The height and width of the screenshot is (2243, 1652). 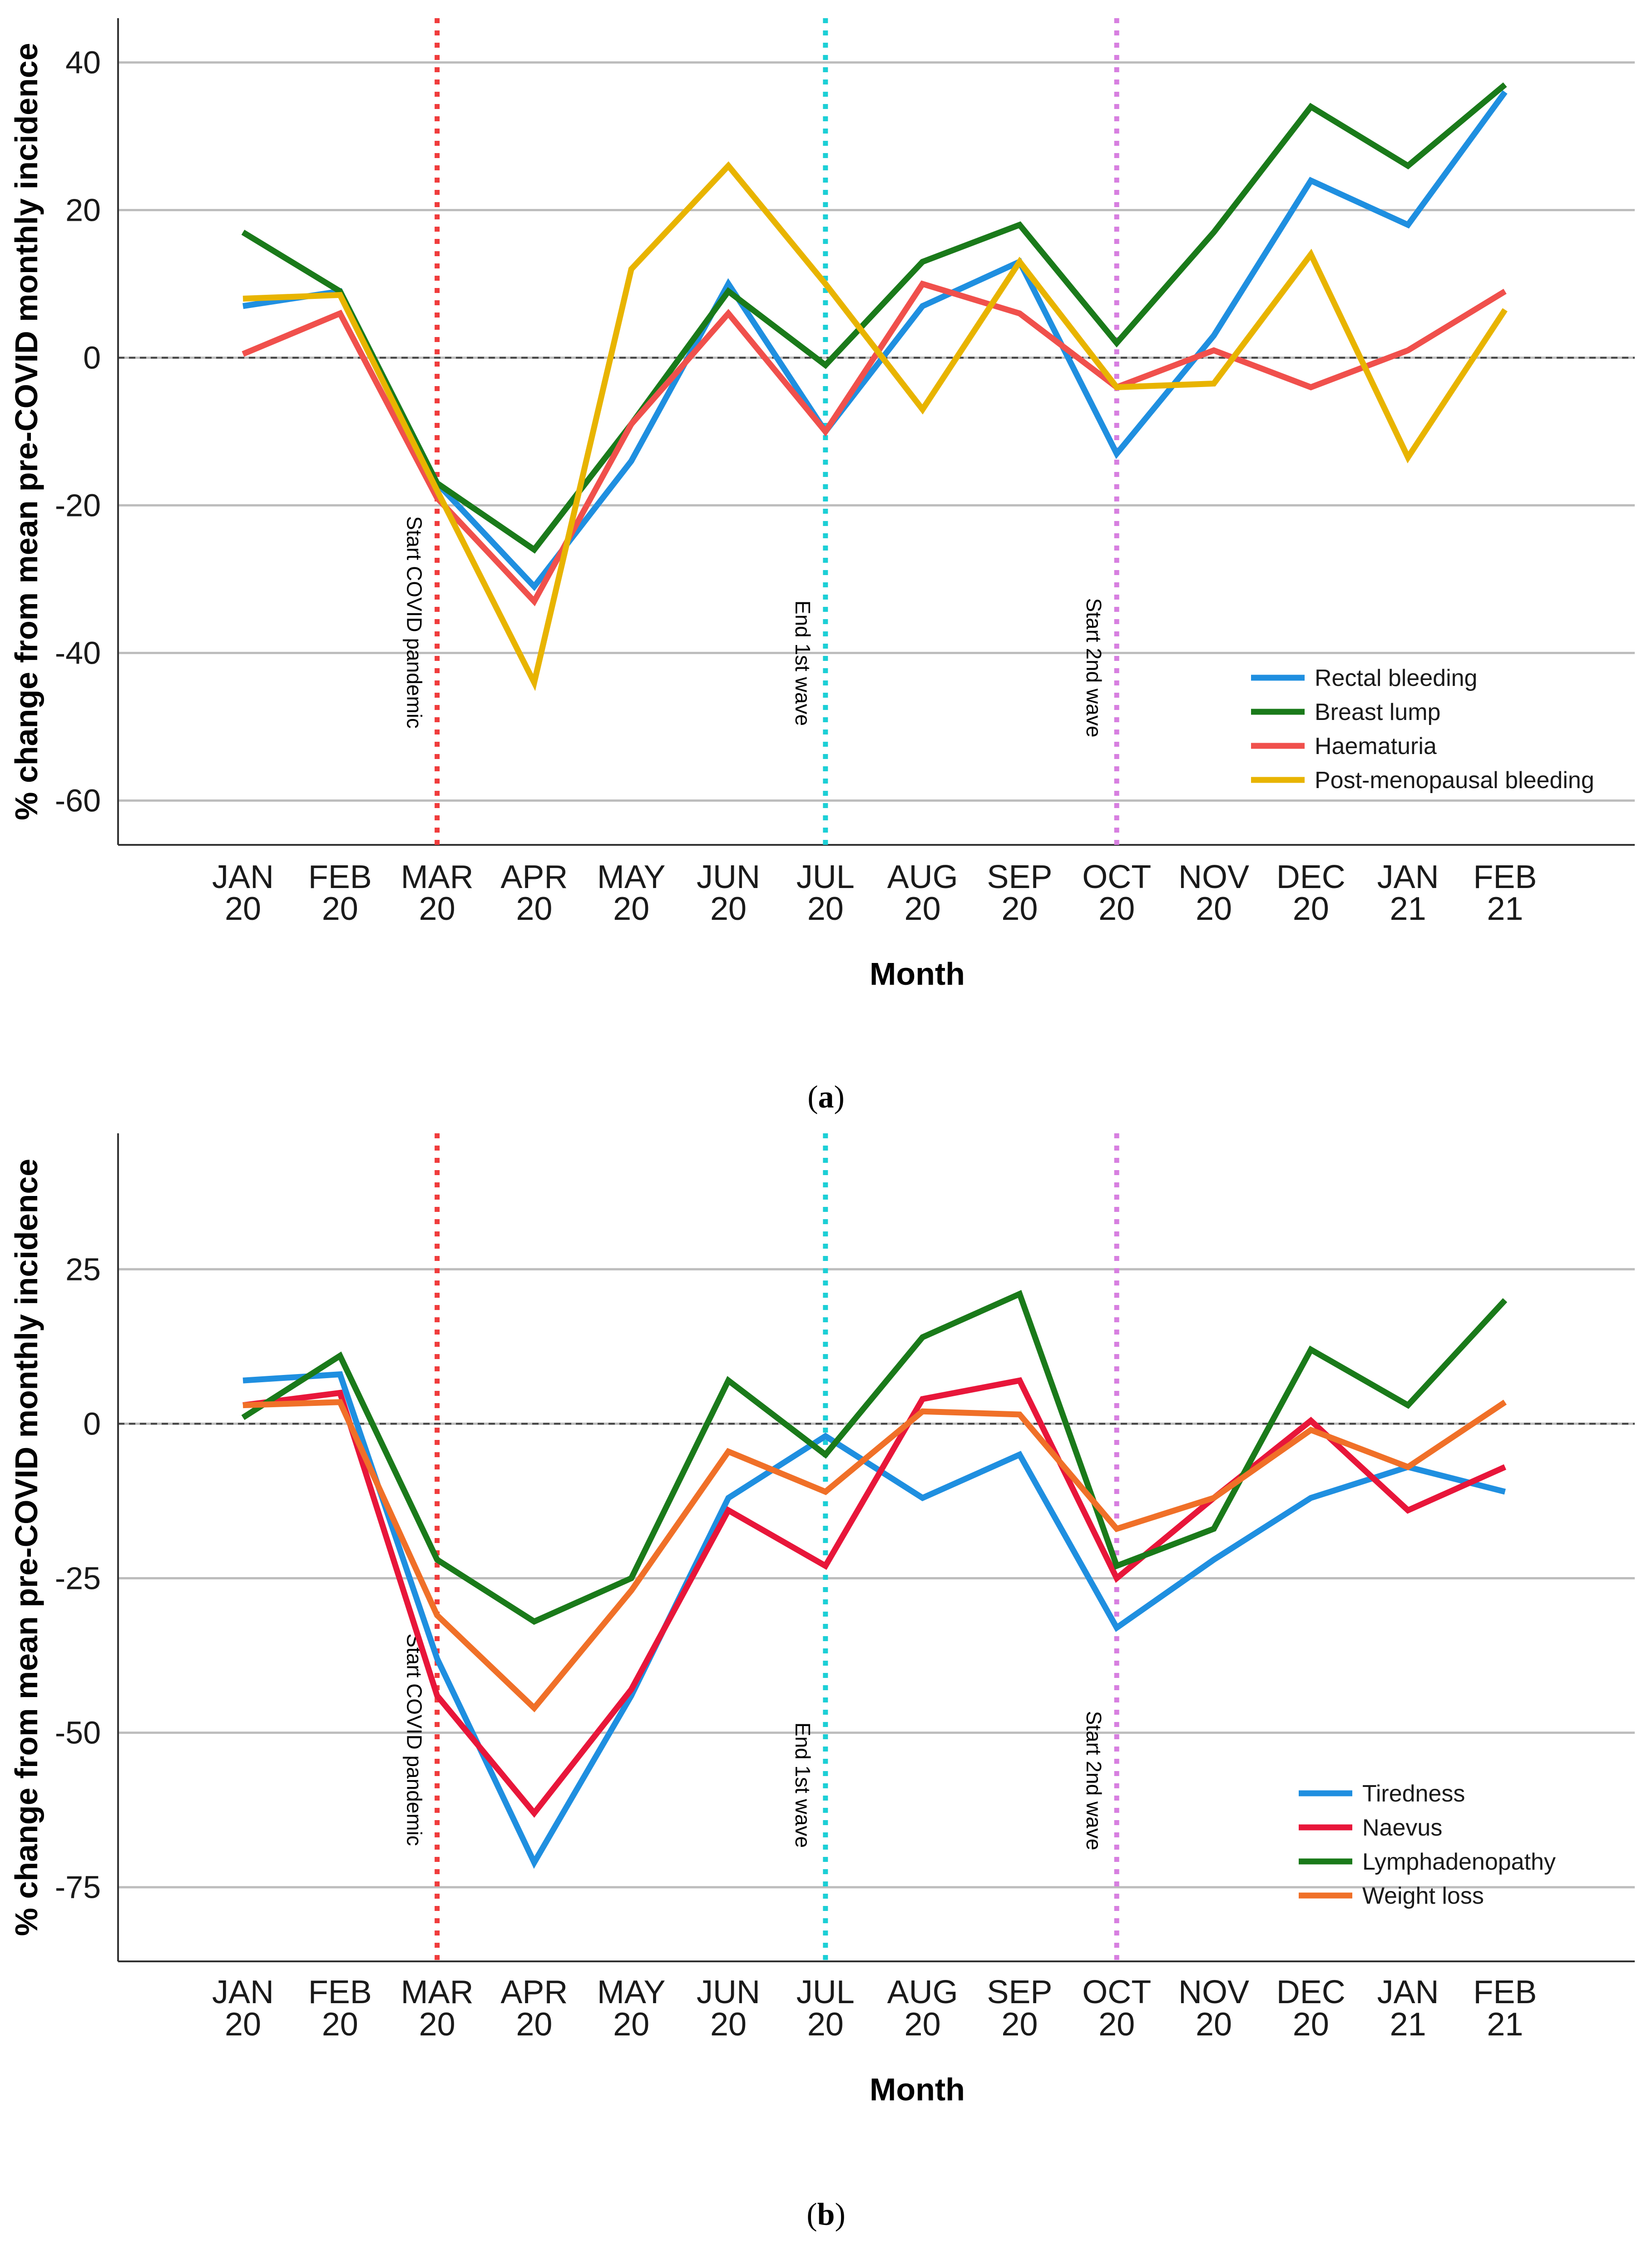 What do you see at coordinates (1454, 781) in the screenshot?
I see `legend-label: Post-menopausal bleeding` at bounding box center [1454, 781].